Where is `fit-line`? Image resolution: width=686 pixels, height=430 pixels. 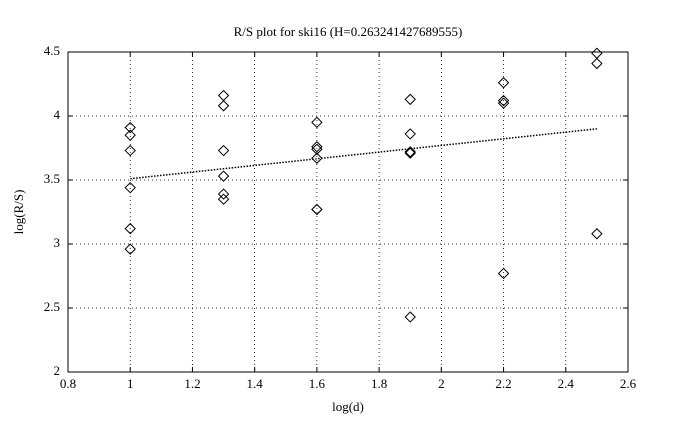 fit-line is located at coordinates (363, 154).